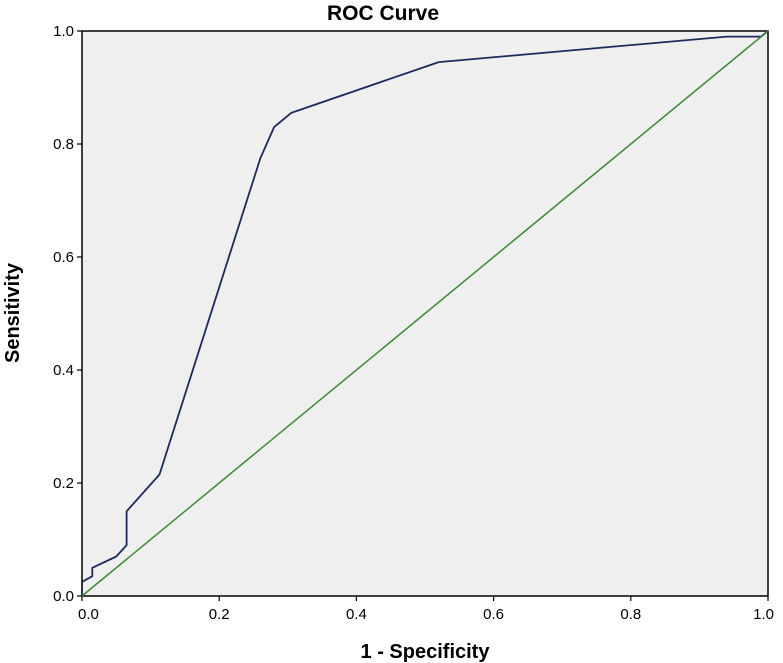 The width and height of the screenshot is (783, 663). Describe the element at coordinates (383, 13) in the screenshot. I see `chart-title: ROC Curve` at that location.